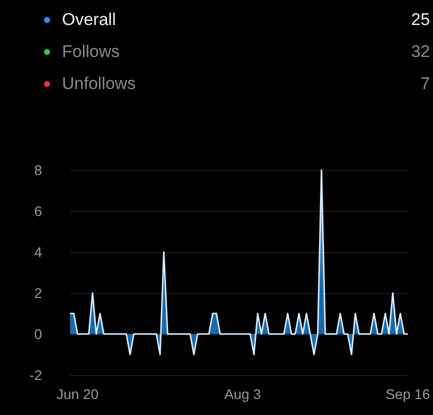  What do you see at coordinates (38, 211) in the screenshot?
I see `y-tick-label: 6` at bounding box center [38, 211].